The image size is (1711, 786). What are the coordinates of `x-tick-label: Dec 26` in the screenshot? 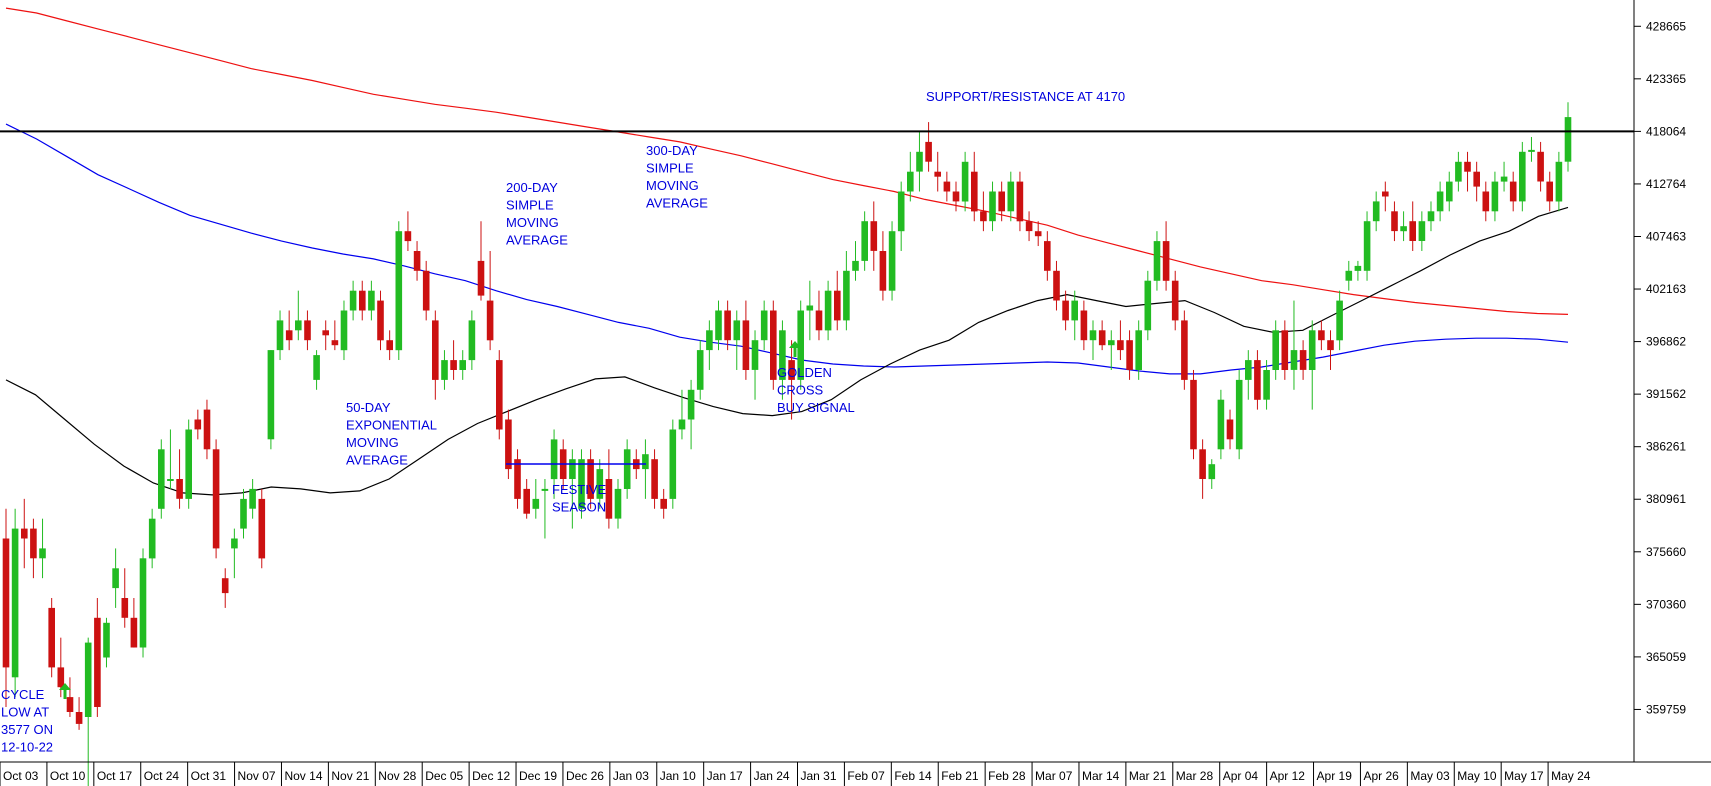 It's located at (585, 776).